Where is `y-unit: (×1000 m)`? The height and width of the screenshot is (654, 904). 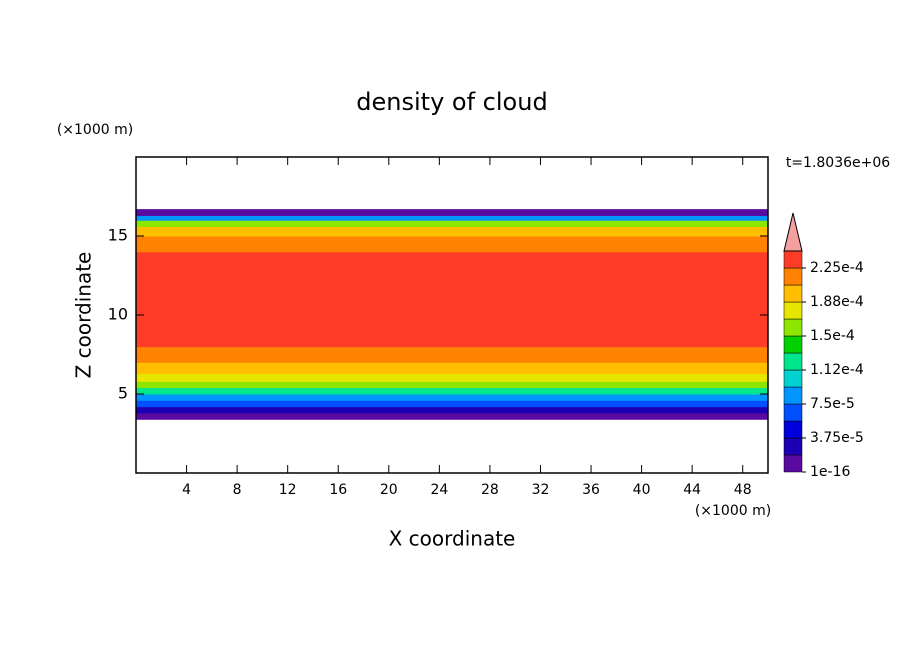
y-unit: (×1000 m) is located at coordinates (95, 130).